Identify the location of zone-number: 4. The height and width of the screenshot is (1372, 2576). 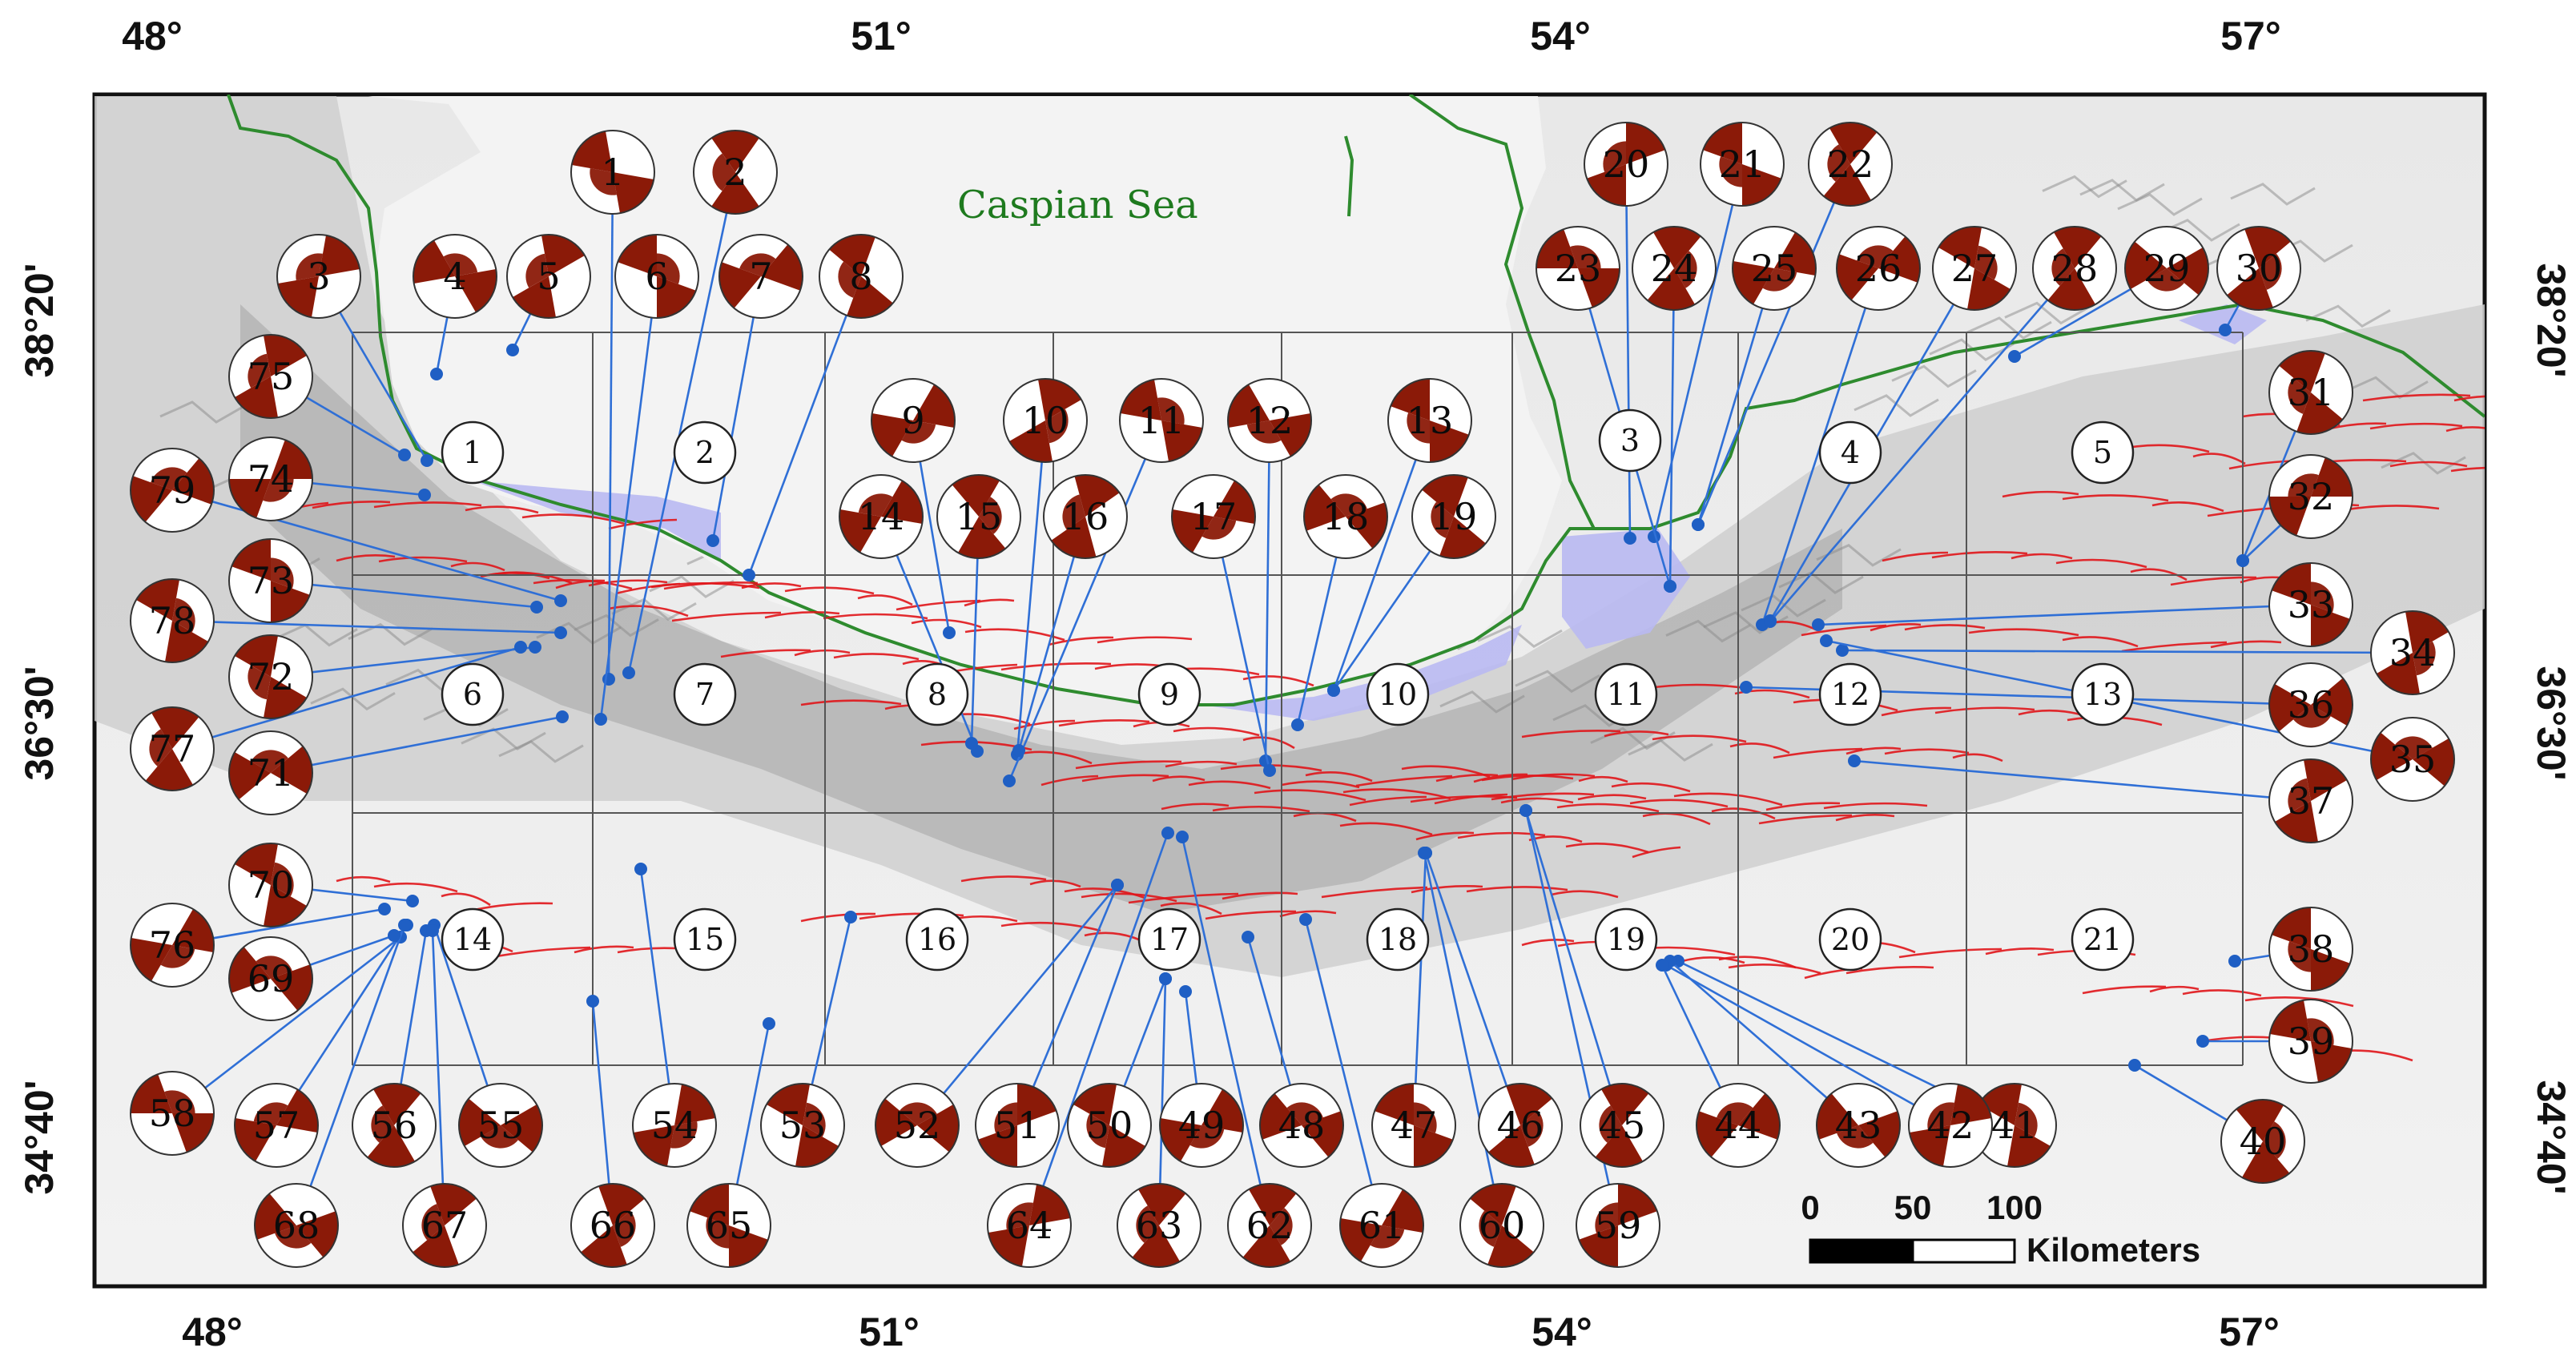
(1850, 452).